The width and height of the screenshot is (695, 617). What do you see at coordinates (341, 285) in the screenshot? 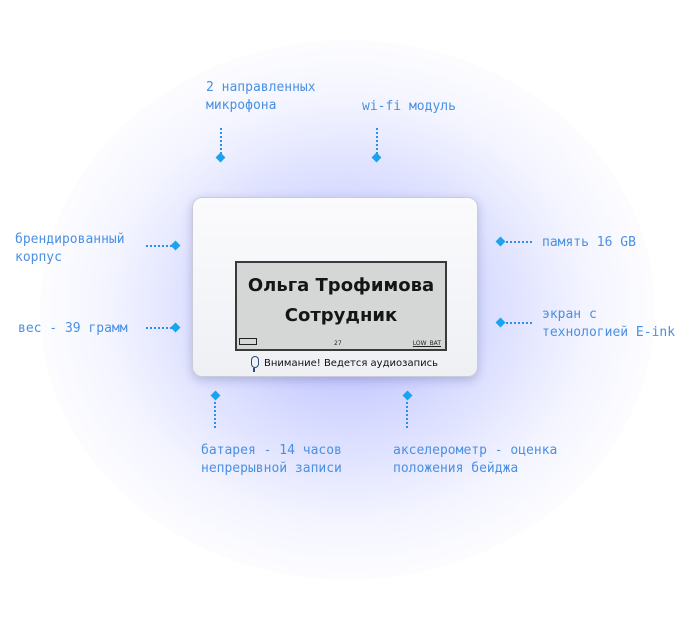
I see `employee-name: Ольга Трофимова` at bounding box center [341, 285].